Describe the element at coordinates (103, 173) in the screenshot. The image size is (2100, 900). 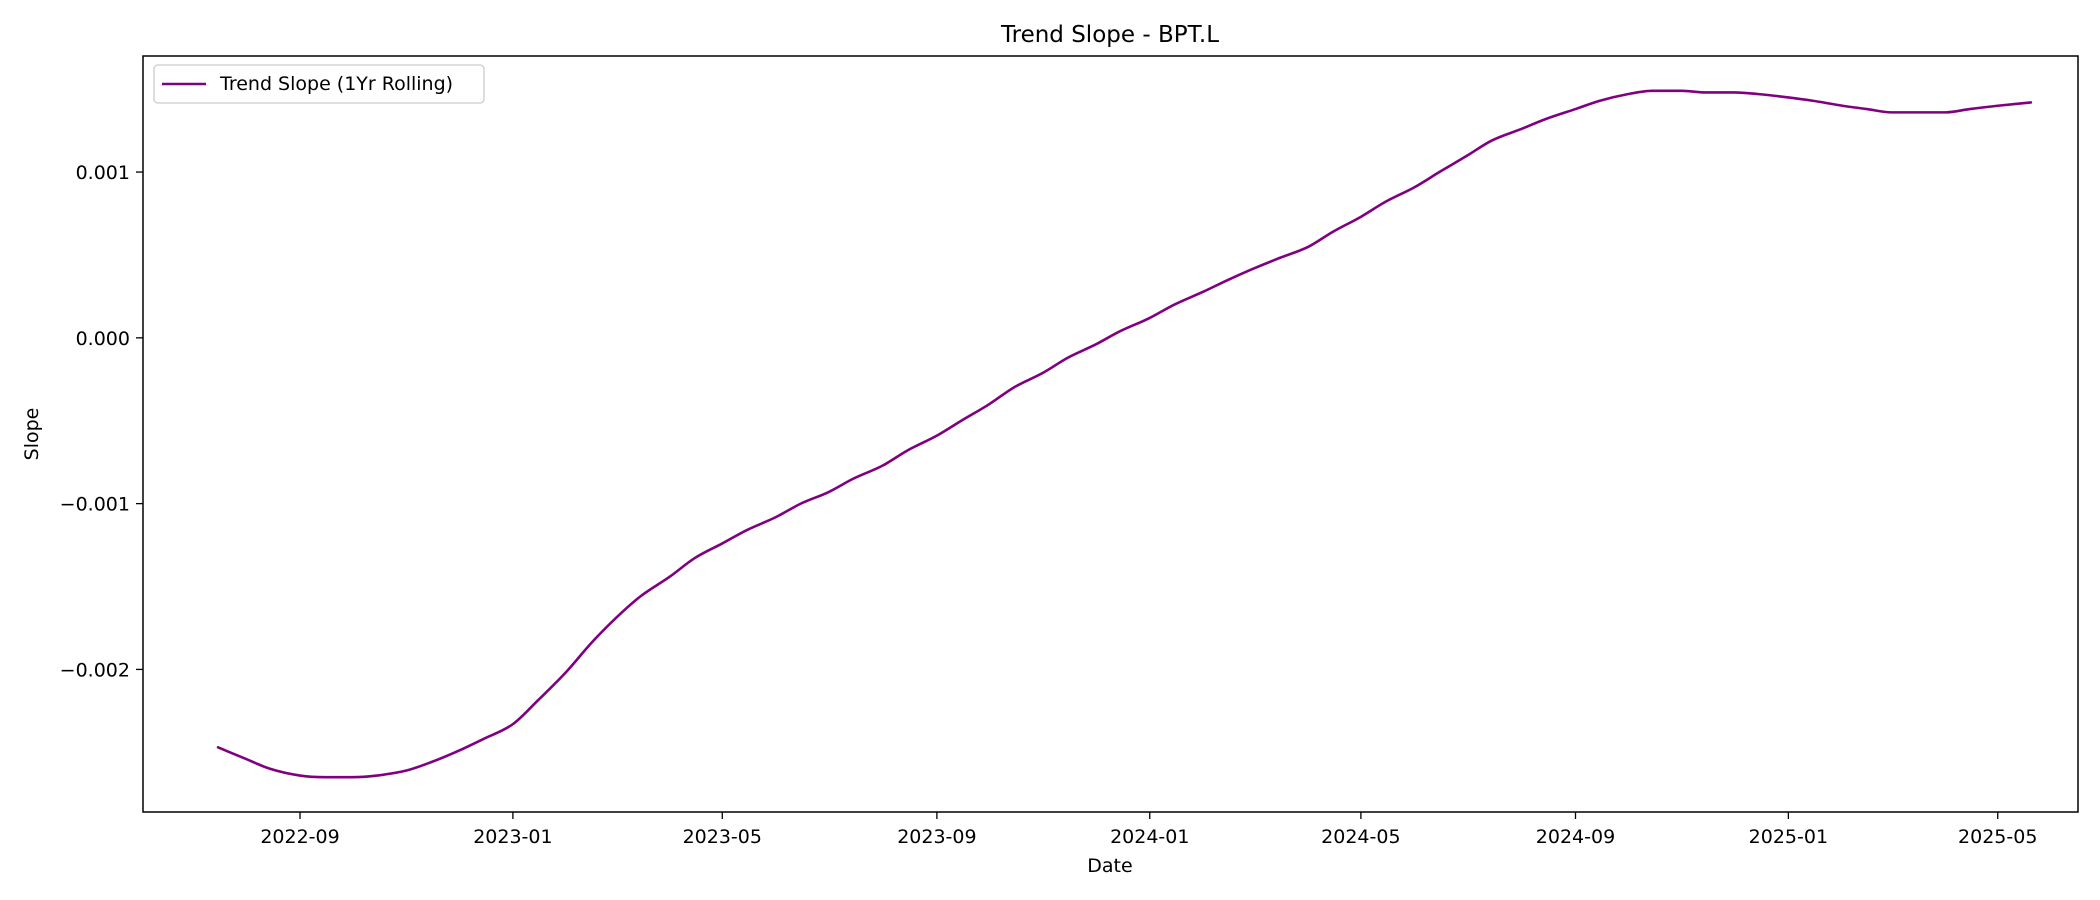
I see `y-tick-label: 0.001` at that location.